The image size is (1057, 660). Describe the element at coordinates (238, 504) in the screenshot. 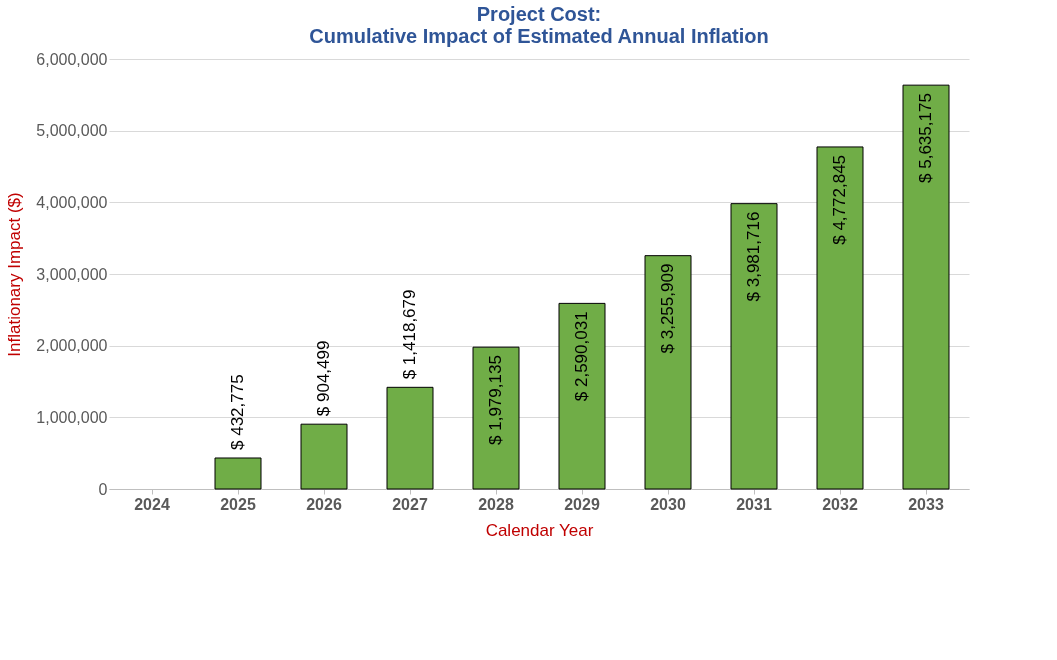

I see `x-tick-label: 2025` at that location.